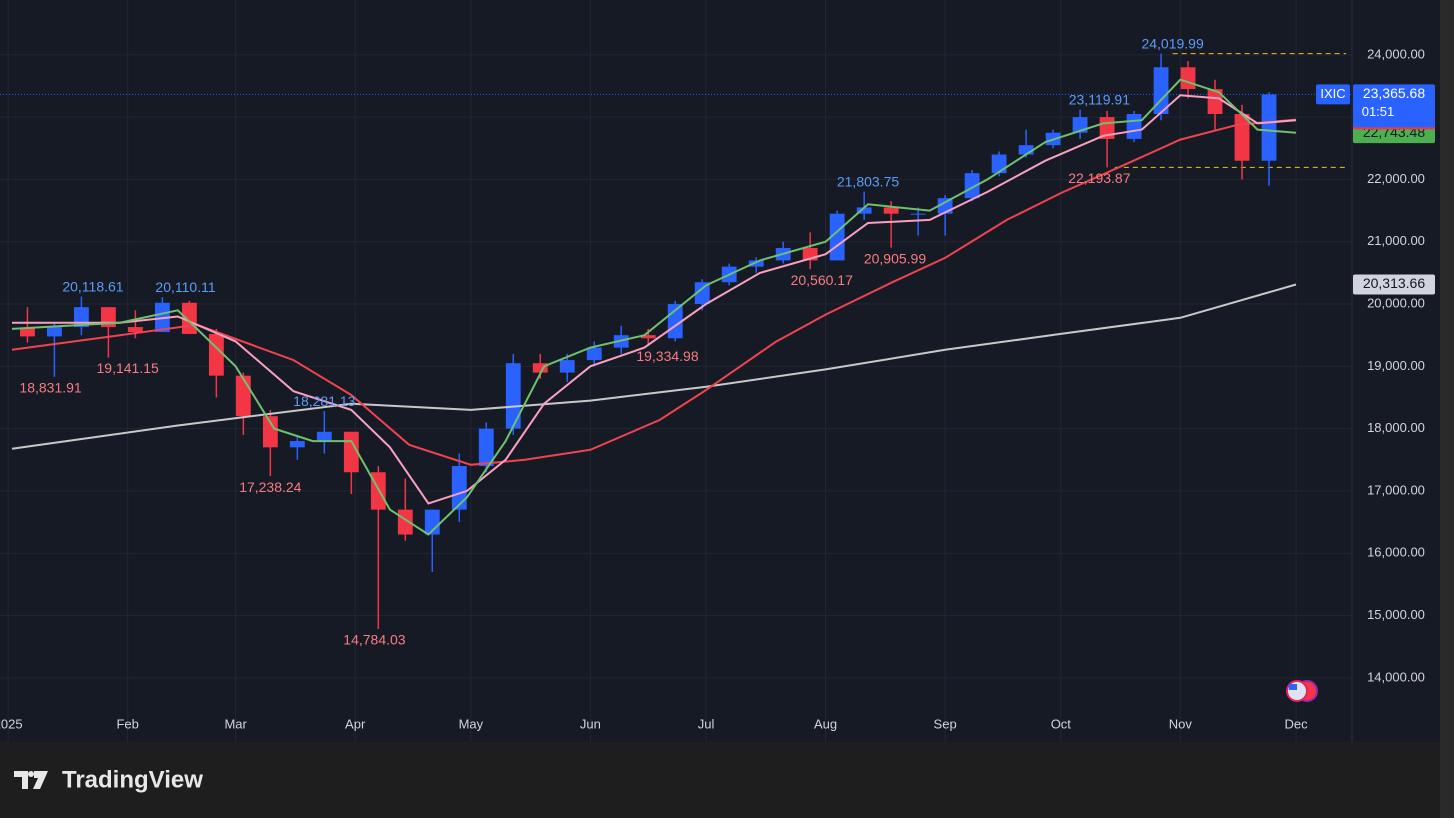  Describe the element at coordinates (1396, 427) in the screenshot. I see `y-tick-label: 18,000.00` at that location.